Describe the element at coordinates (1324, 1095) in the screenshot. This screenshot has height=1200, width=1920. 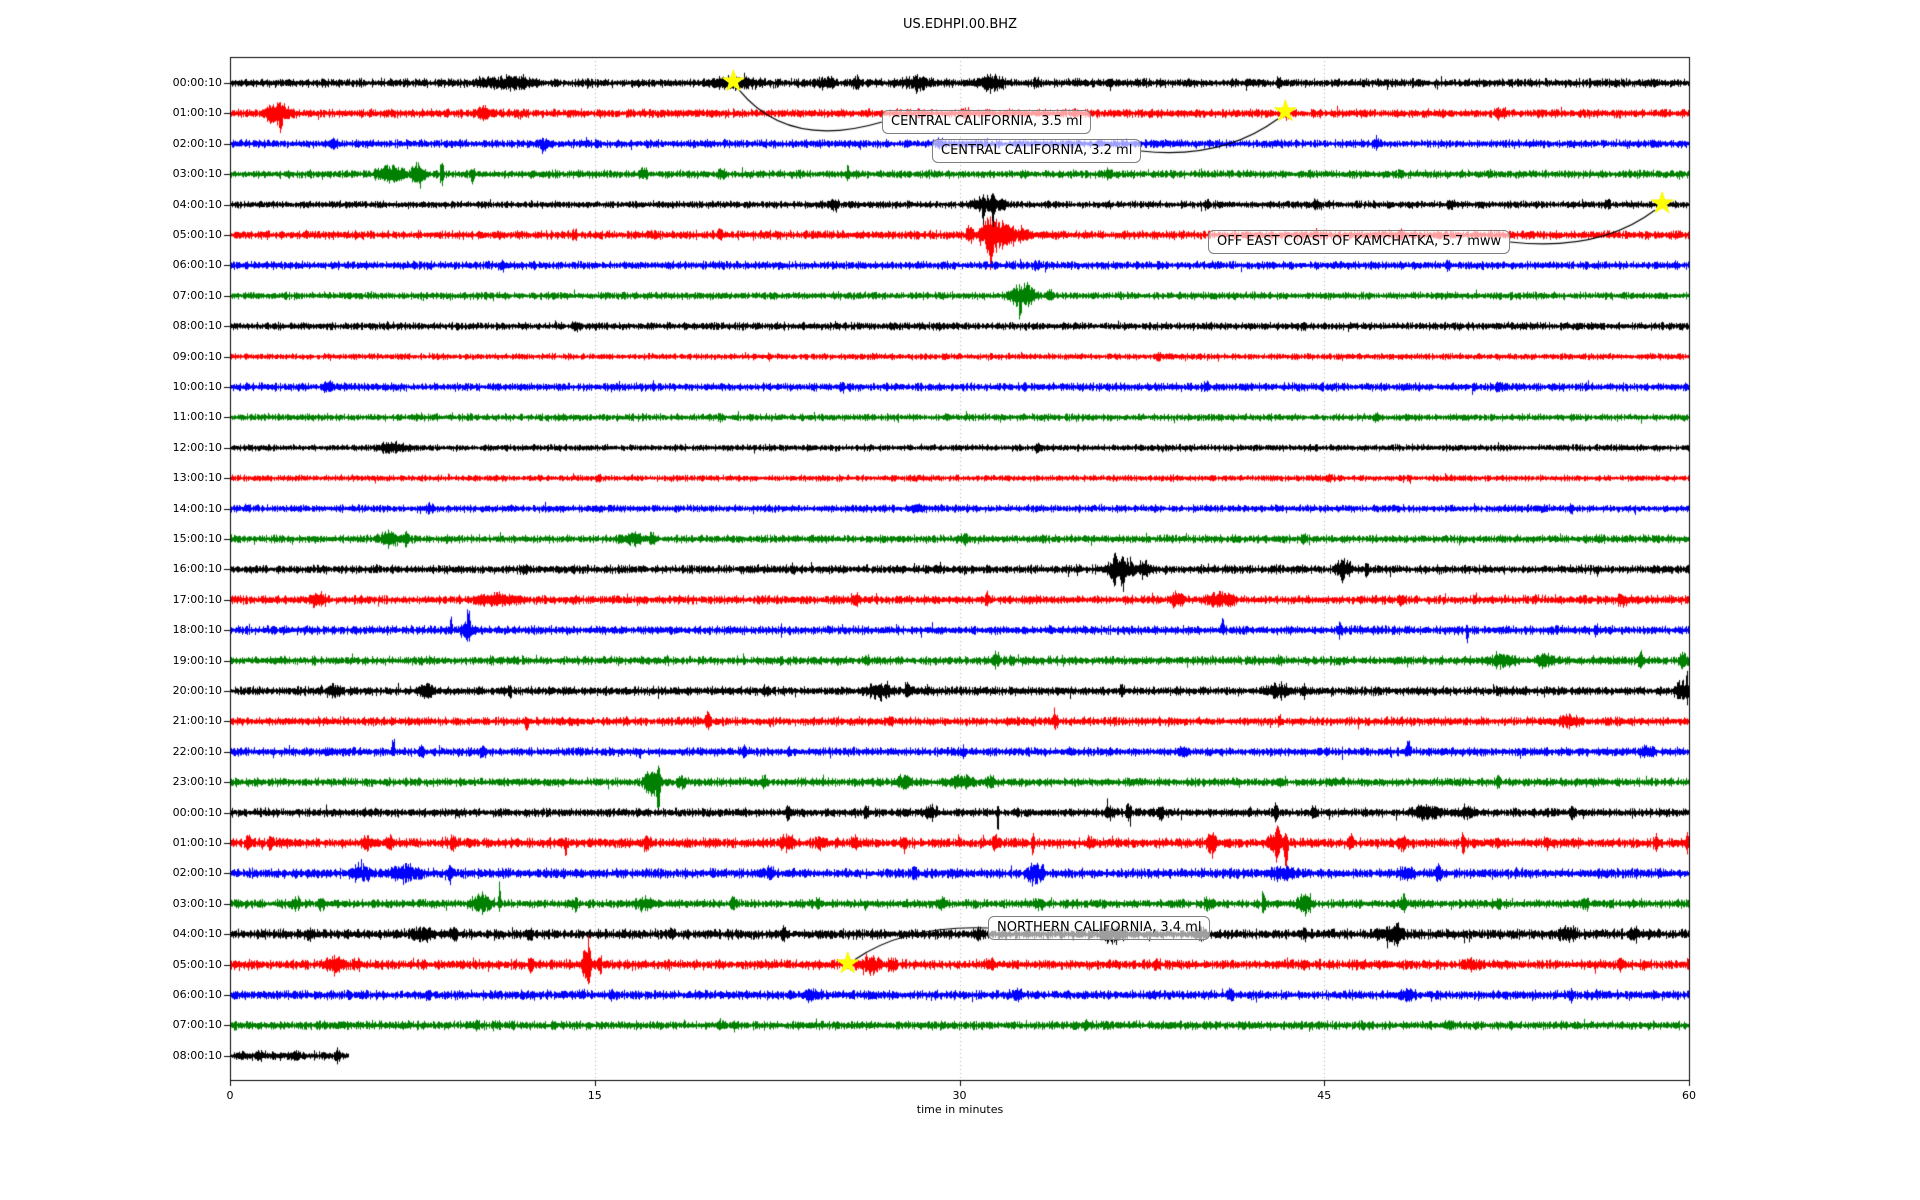
I see `x-tick-label: 45` at that location.